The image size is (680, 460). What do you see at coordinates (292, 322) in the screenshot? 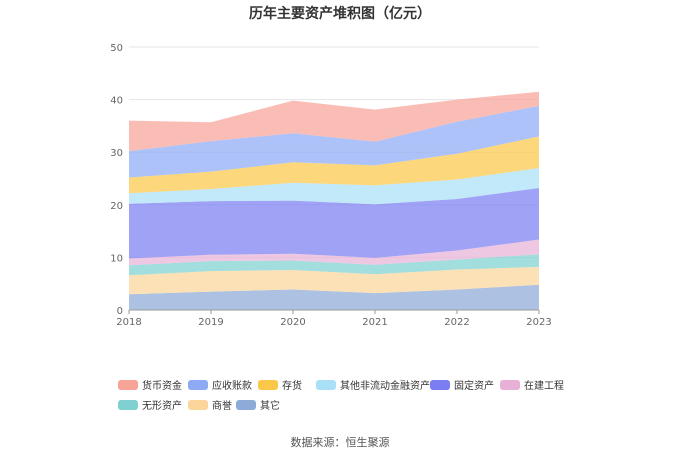
I see `x-tick-label: 2020` at bounding box center [292, 322].